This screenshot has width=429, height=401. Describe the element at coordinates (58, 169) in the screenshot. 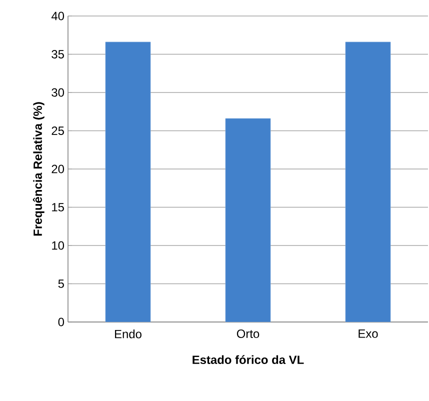

I see `y-tick-label: 20` at that location.